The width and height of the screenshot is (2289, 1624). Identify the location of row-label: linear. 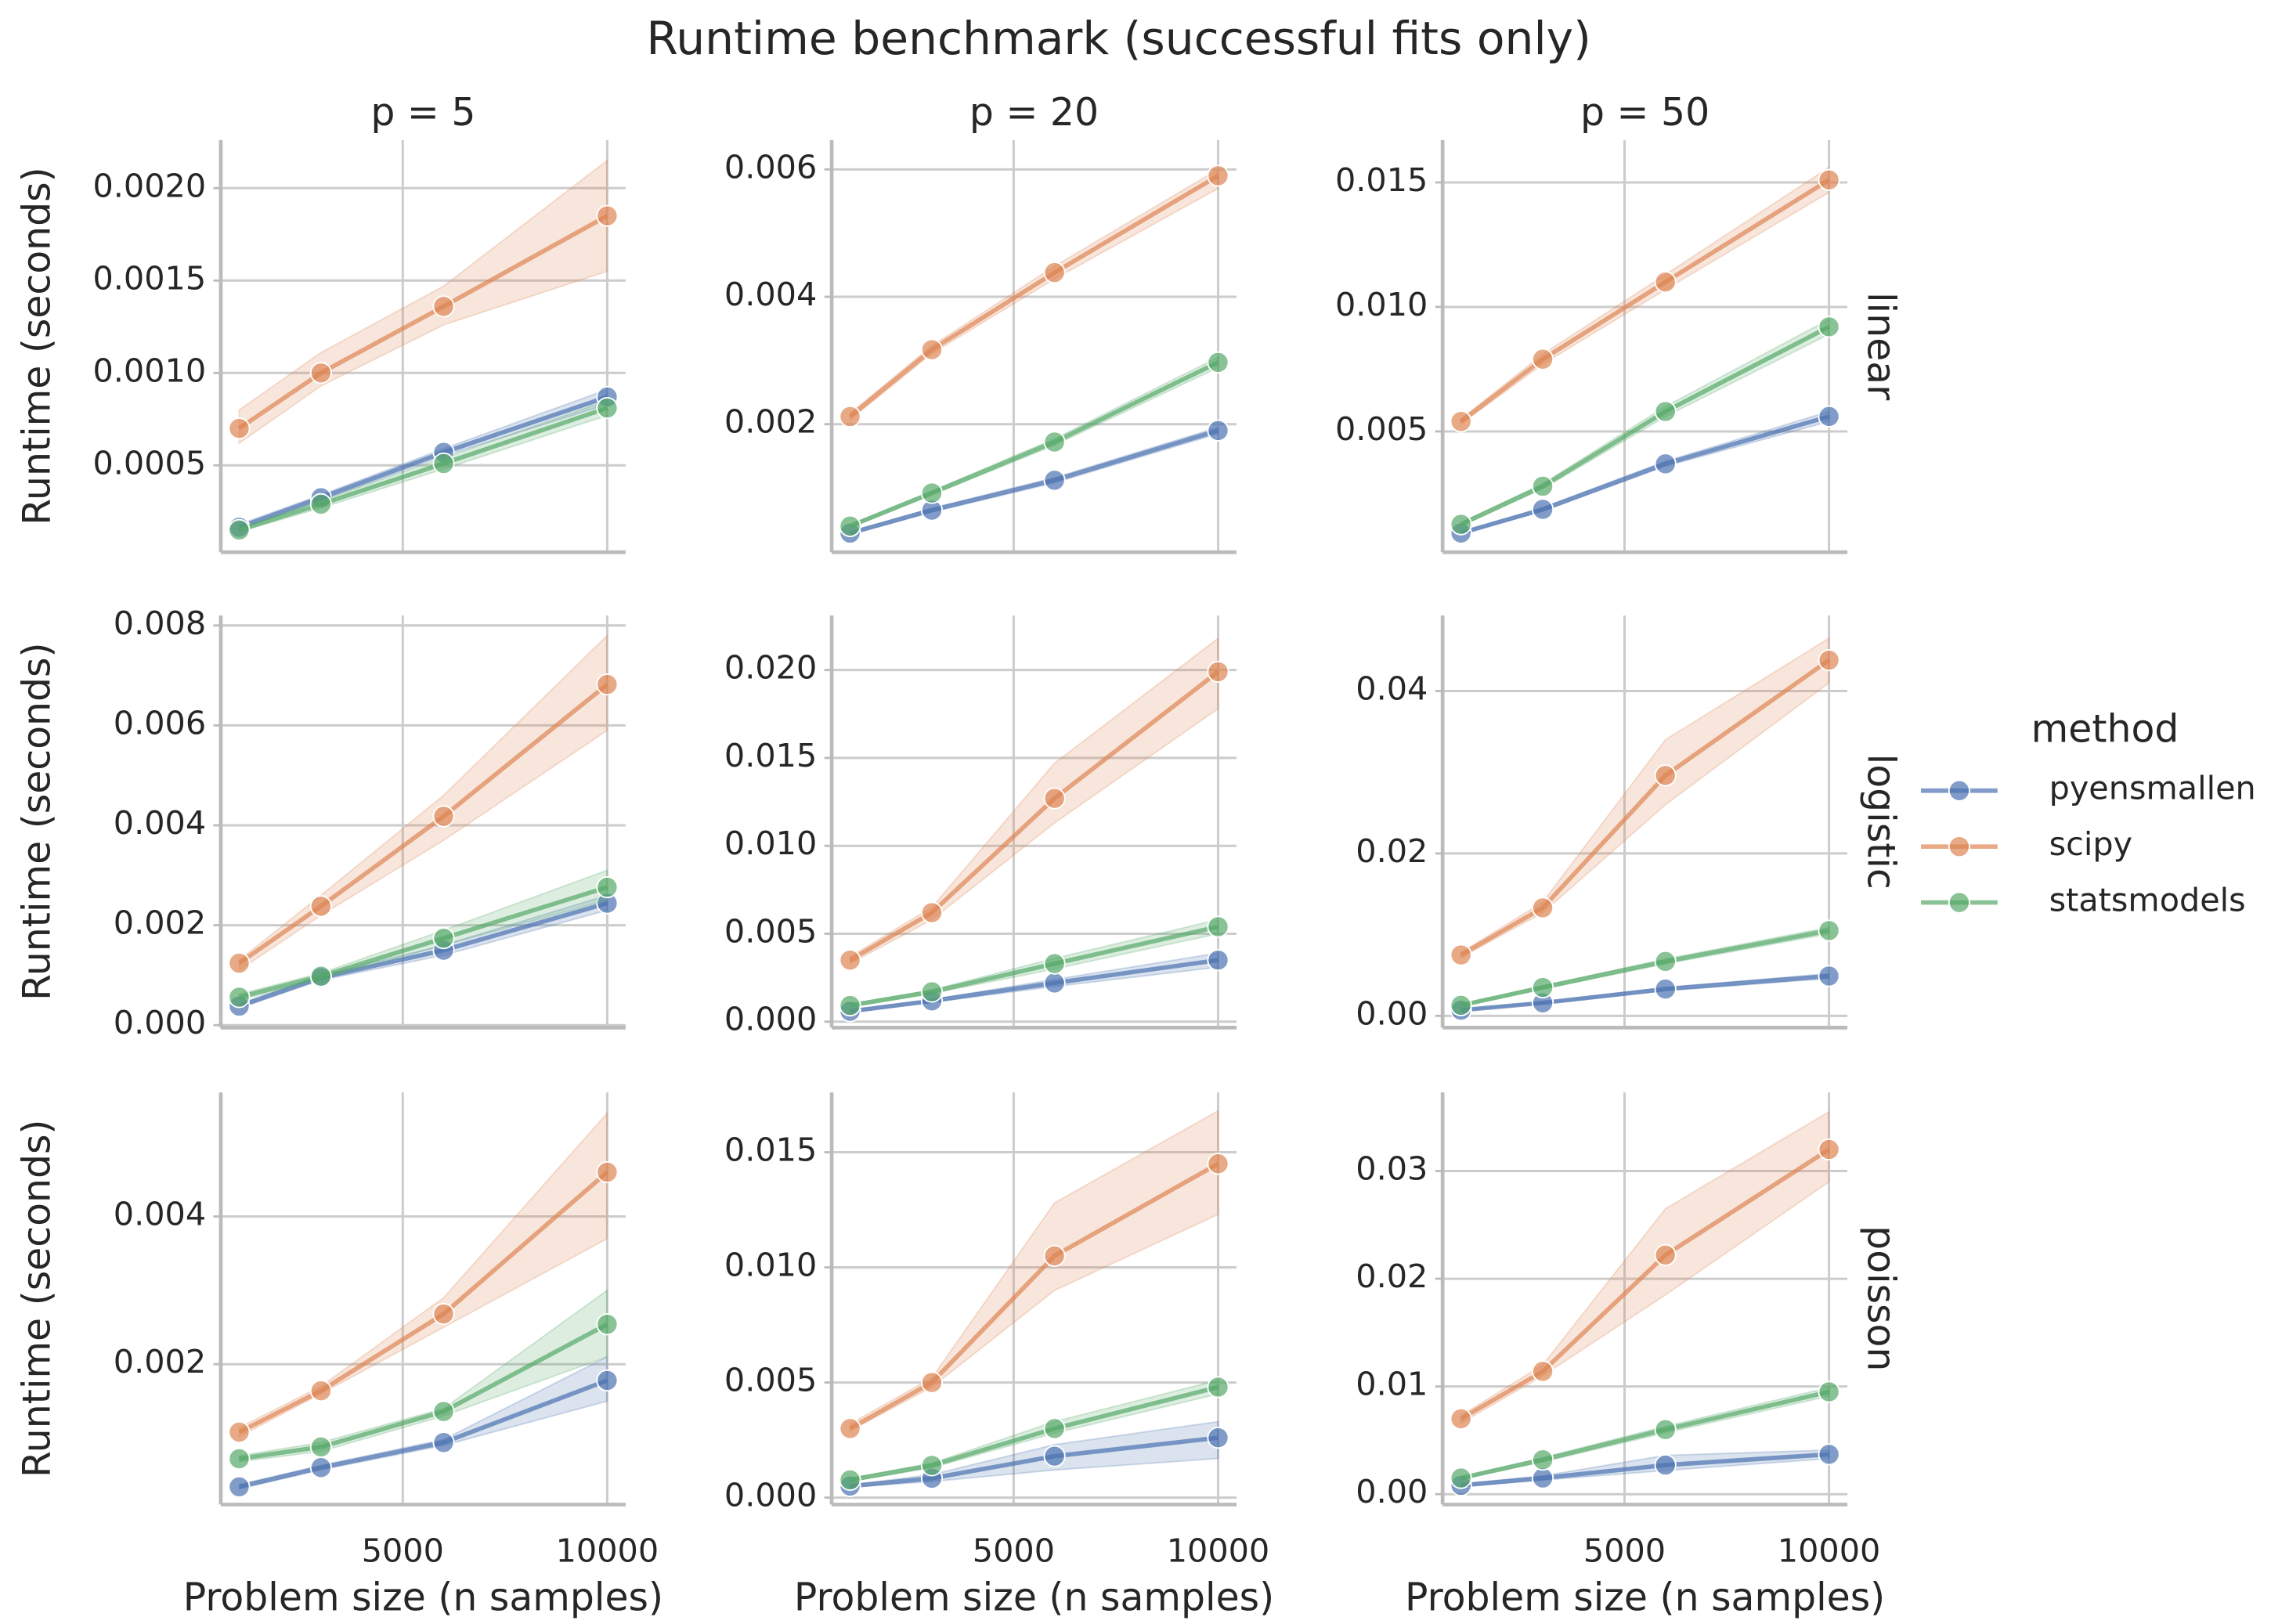
(1881, 346).